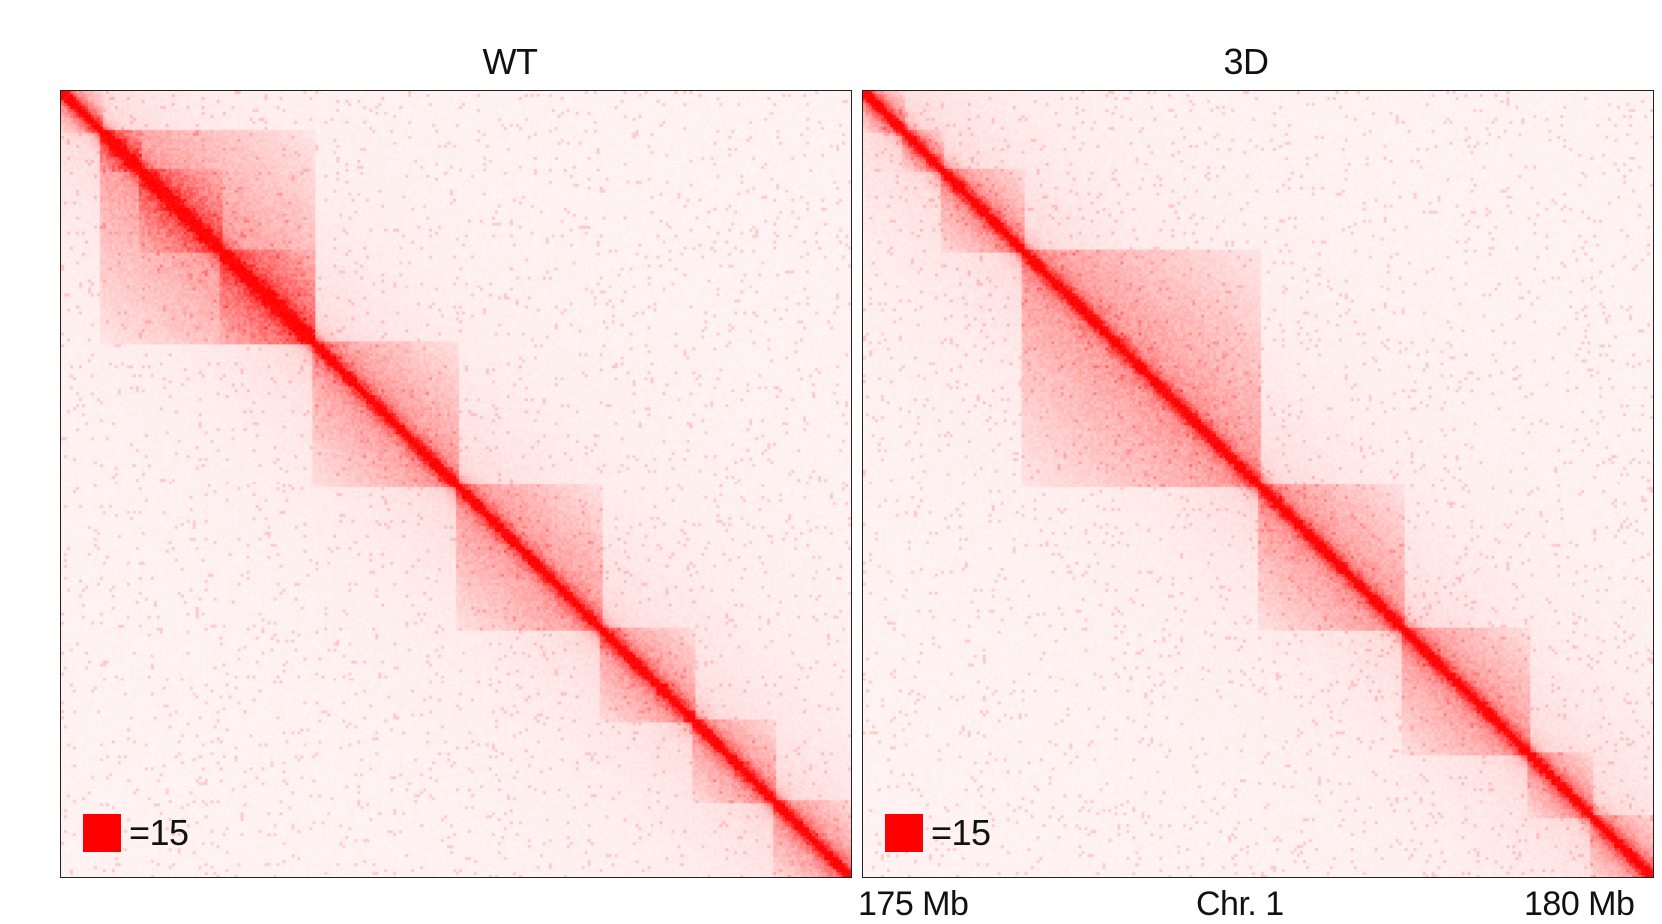  I want to click on x-axis-end-label: 180 Mb, so click(1579, 904).